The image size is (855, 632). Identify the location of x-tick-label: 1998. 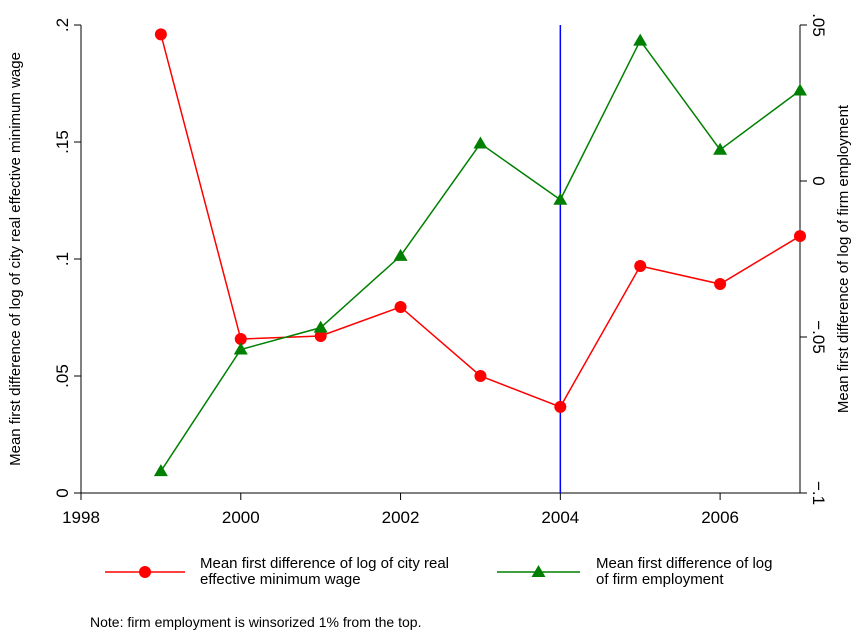
(81, 517).